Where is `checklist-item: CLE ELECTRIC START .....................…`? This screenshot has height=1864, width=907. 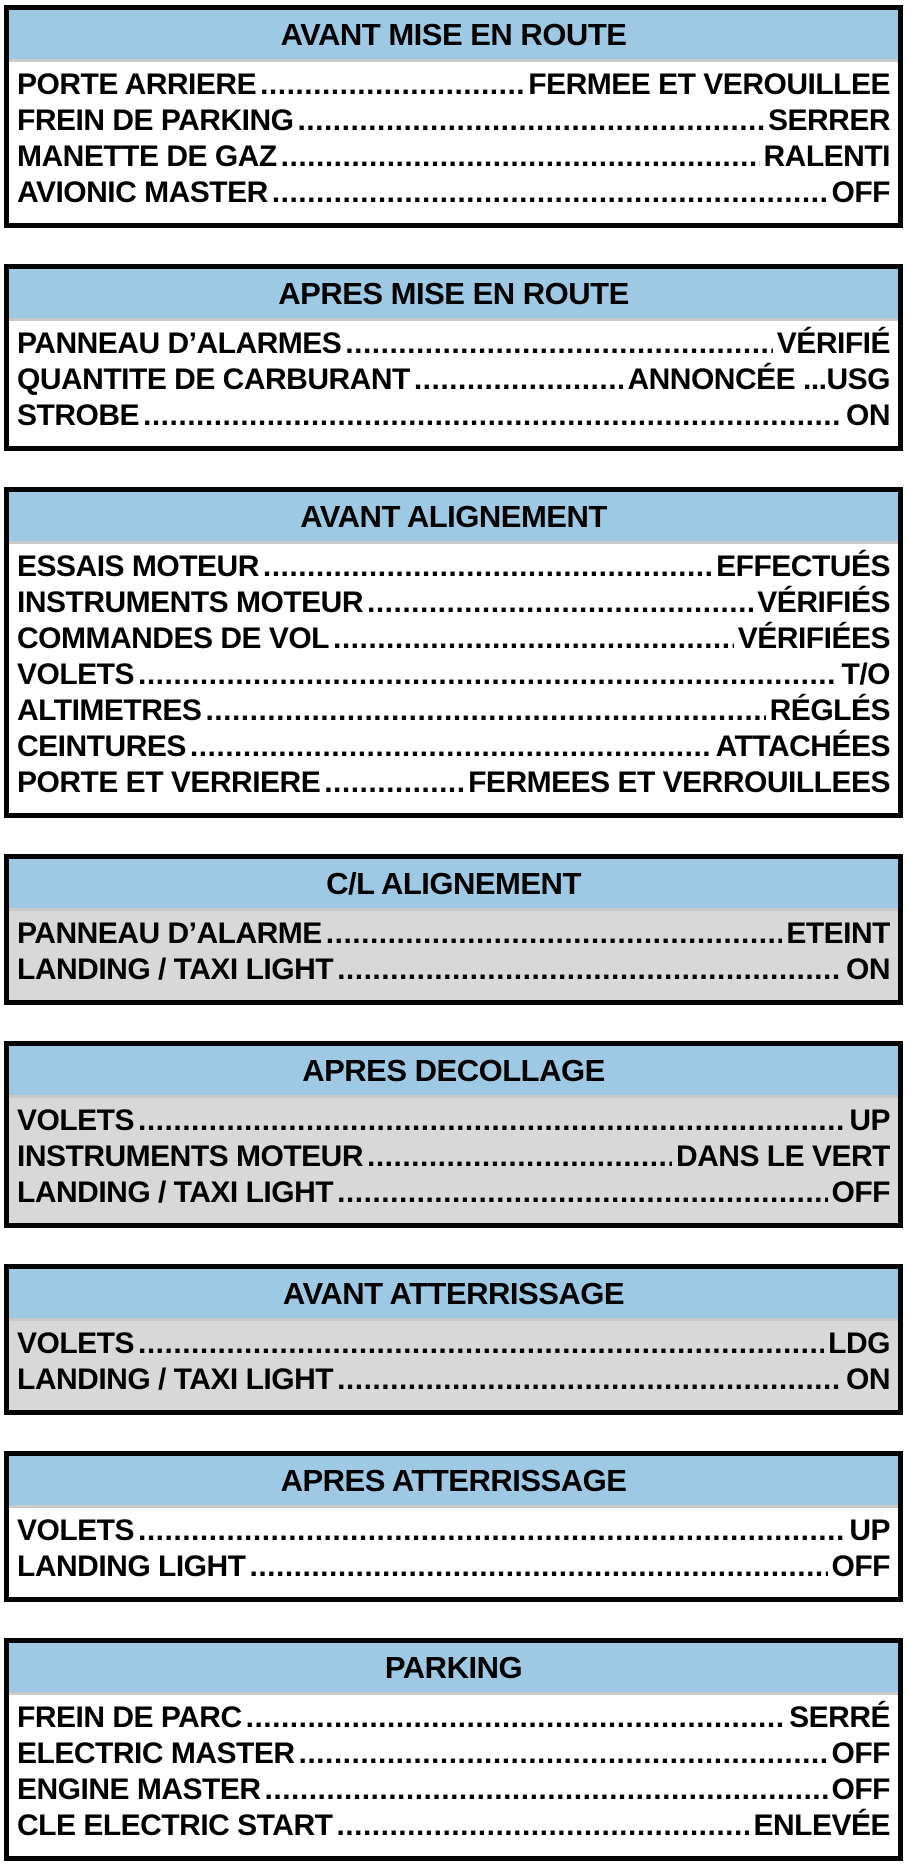 checklist-item: CLE ELECTRIC START .....................… is located at coordinates (453, 1826).